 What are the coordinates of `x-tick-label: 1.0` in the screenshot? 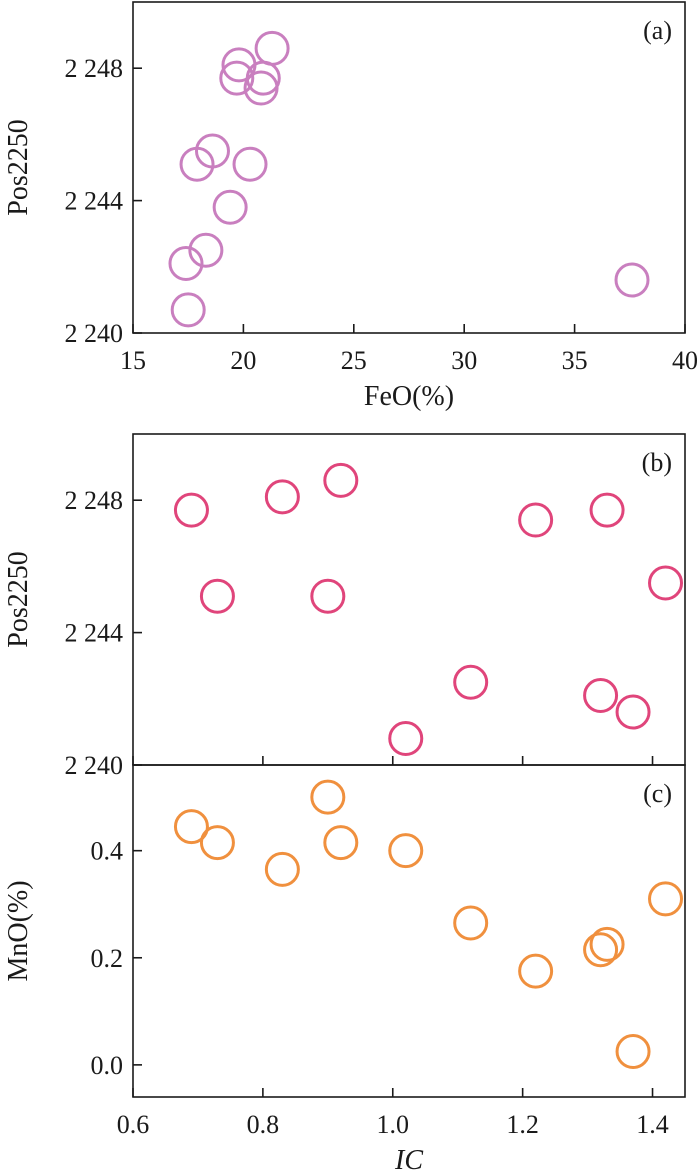 It's located at (393, 1124).